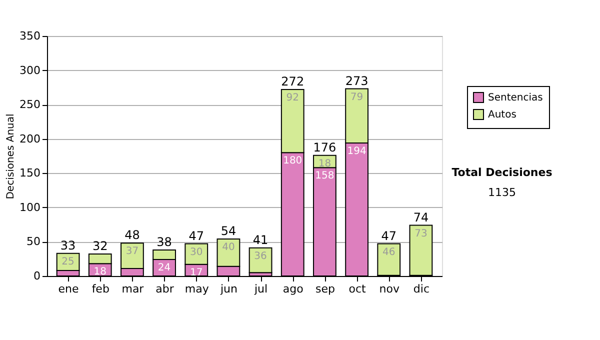 This screenshot has height=340, width=600. What do you see at coordinates (292, 161) in the screenshot?
I see `data-label: 180` at bounding box center [292, 161].